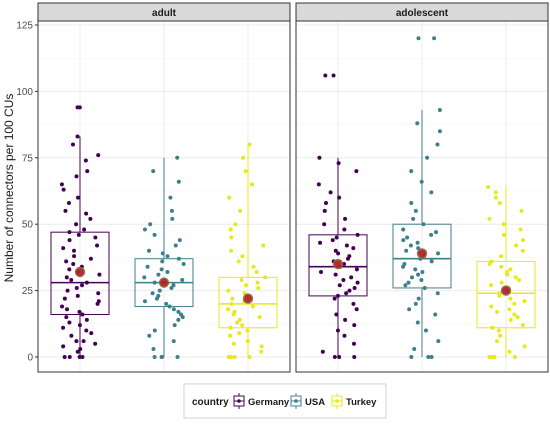 The height and width of the screenshot is (425, 550). Describe the element at coordinates (422, 13) in the screenshot. I see `facet-strip-label: adolescent` at that location.